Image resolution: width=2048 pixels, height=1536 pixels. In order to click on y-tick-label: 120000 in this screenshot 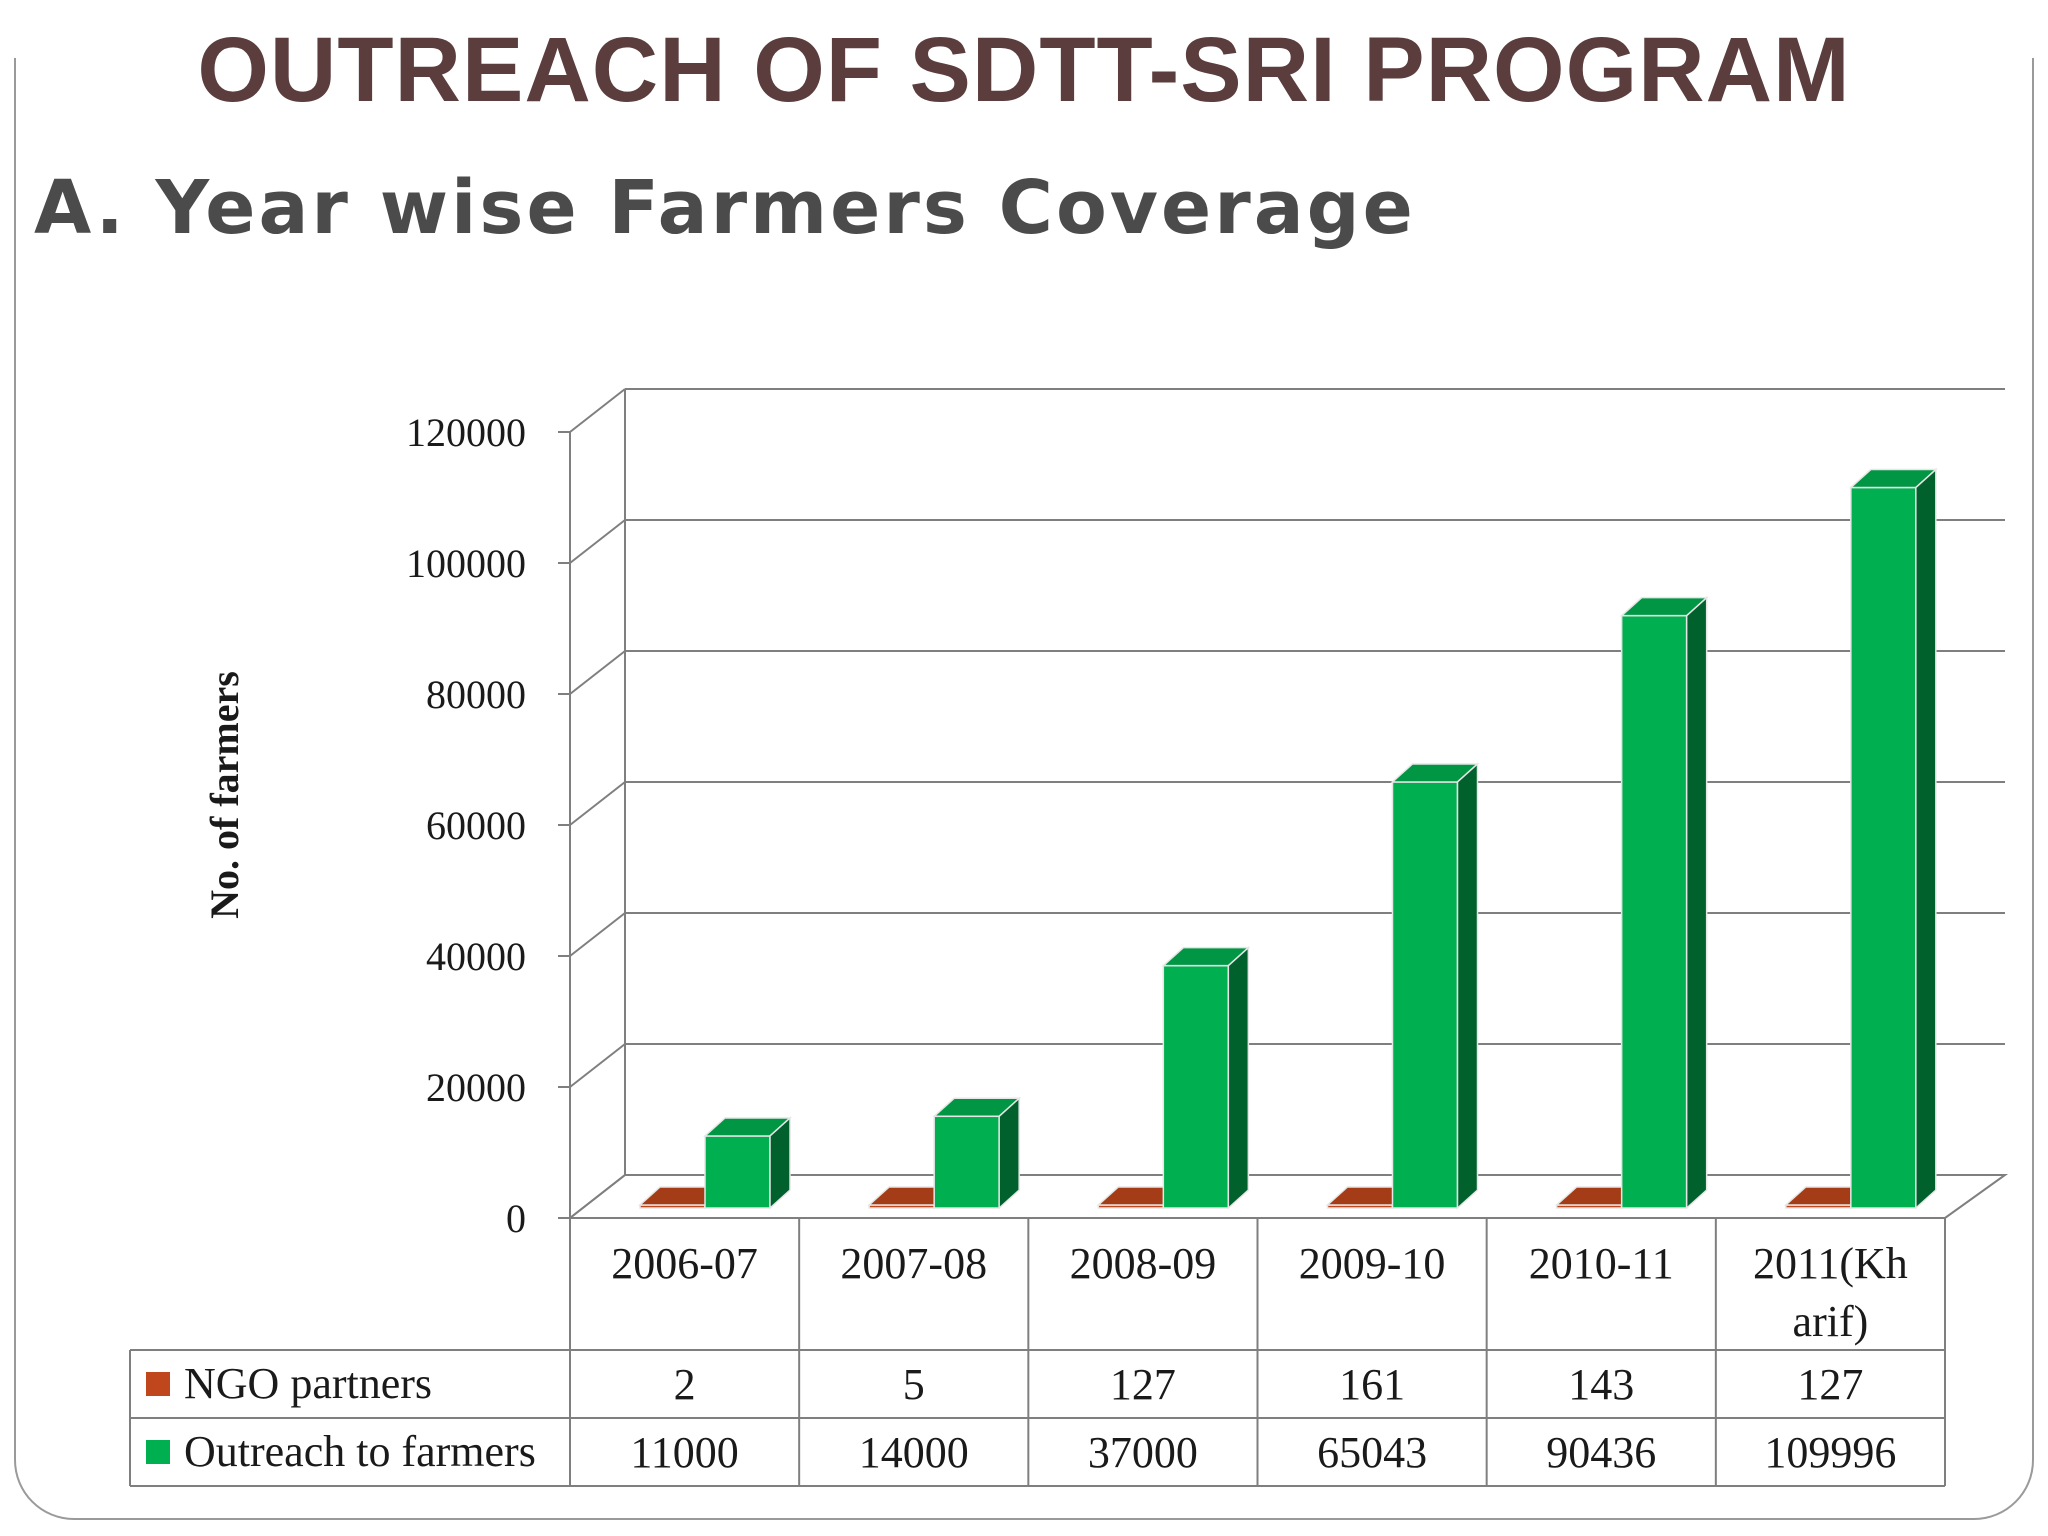, I will do `click(466, 432)`.